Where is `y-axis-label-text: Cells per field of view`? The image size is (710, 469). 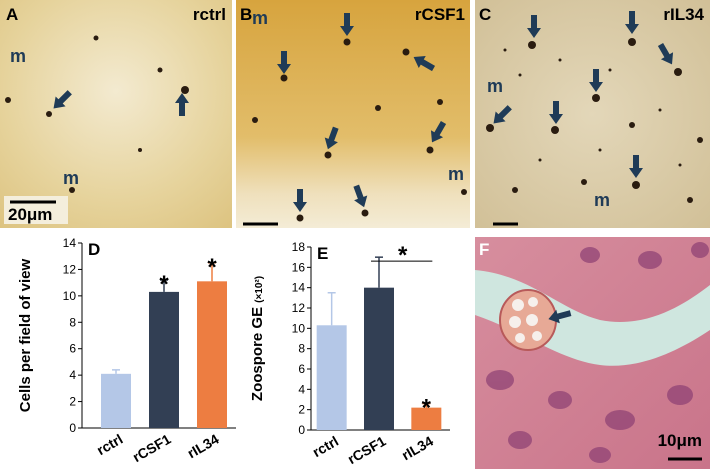 y-axis-label-text: Cells per field of view is located at coordinates (25, 335).